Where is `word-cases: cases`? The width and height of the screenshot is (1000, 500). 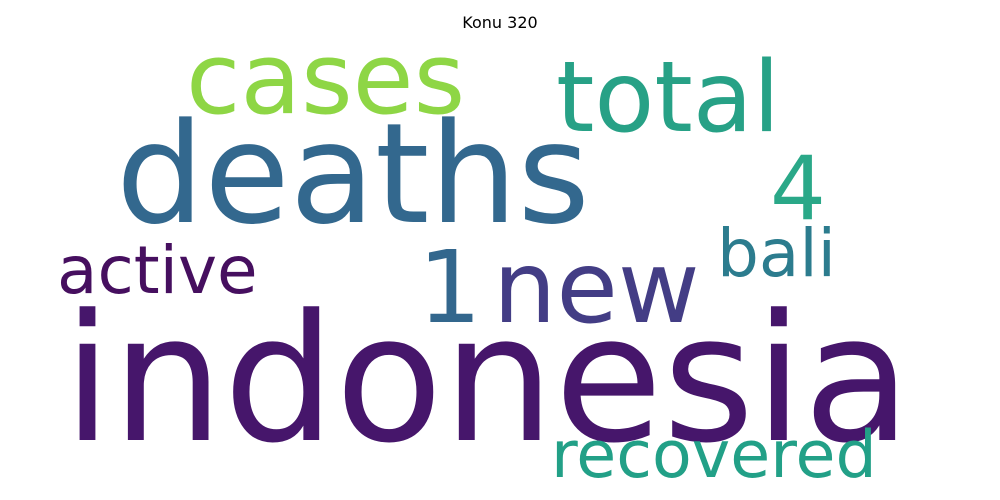
word-cases: cases is located at coordinates (326, 79).